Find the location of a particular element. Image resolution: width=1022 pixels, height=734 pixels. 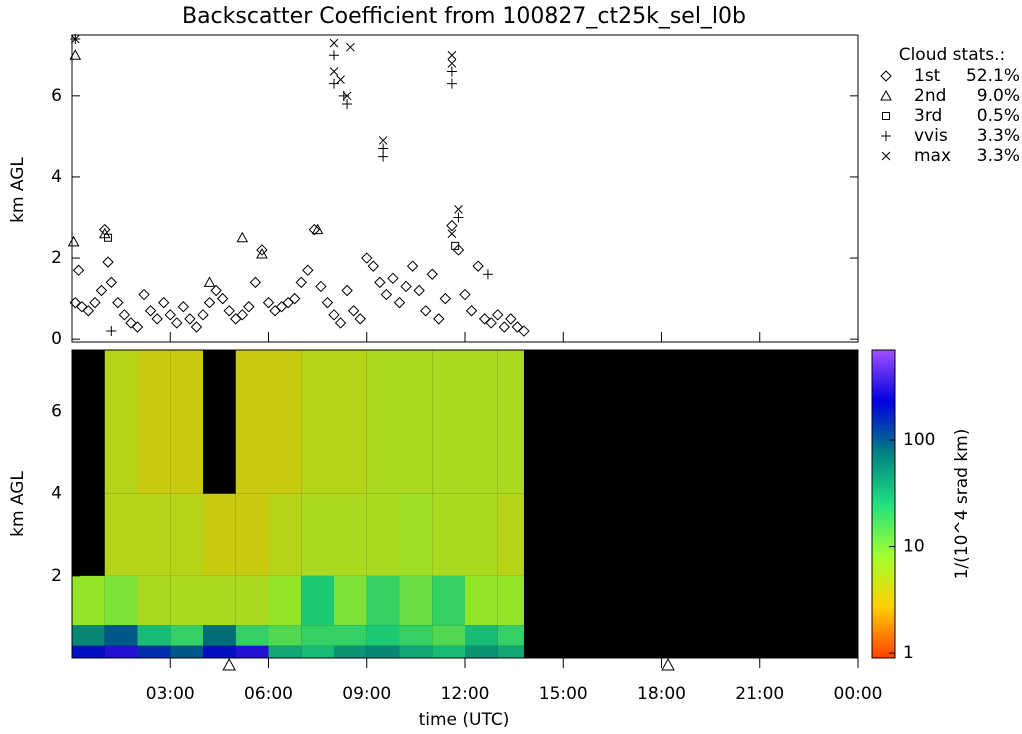

event-marker is located at coordinates (229, 664).